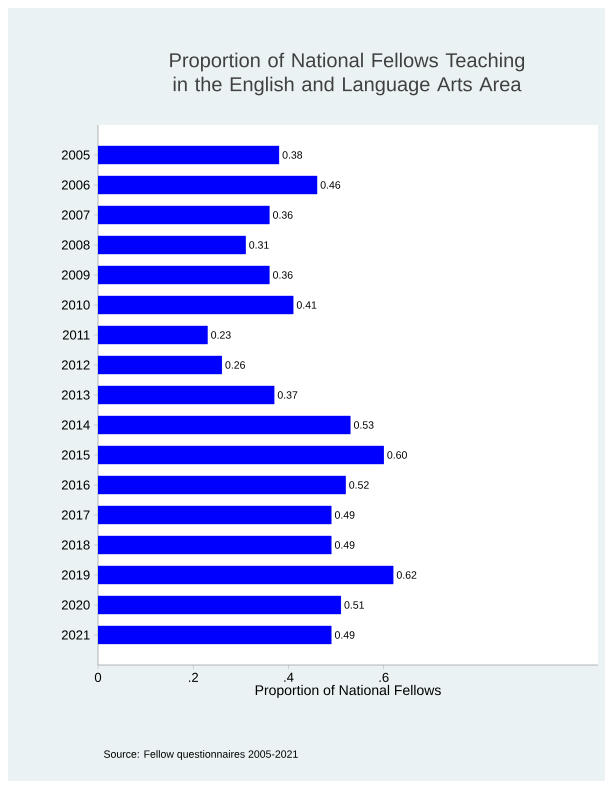  Describe the element at coordinates (193, 677) in the screenshot. I see `x-tick-label: .2` at that location.